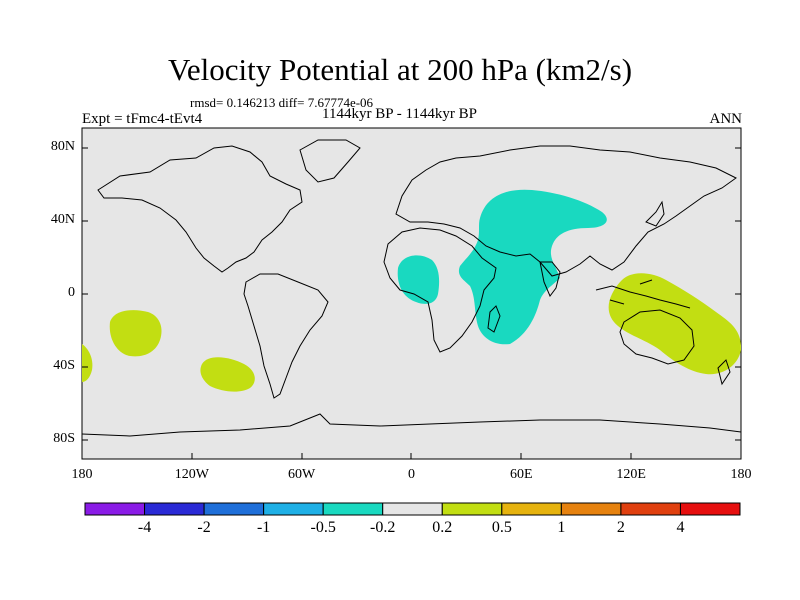  What do you see at coordinates (200, 209) in the screenshot?
I see `coastline-north-america` at bounding box center [200, 209].